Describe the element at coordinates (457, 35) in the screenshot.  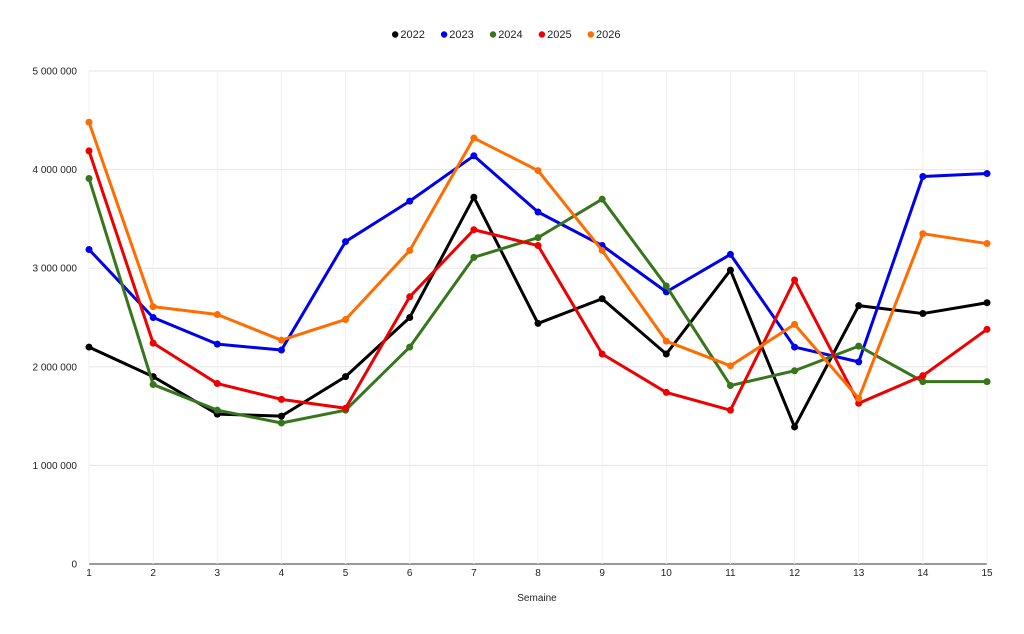
I see `legend-item-2023: 2023` at that location.